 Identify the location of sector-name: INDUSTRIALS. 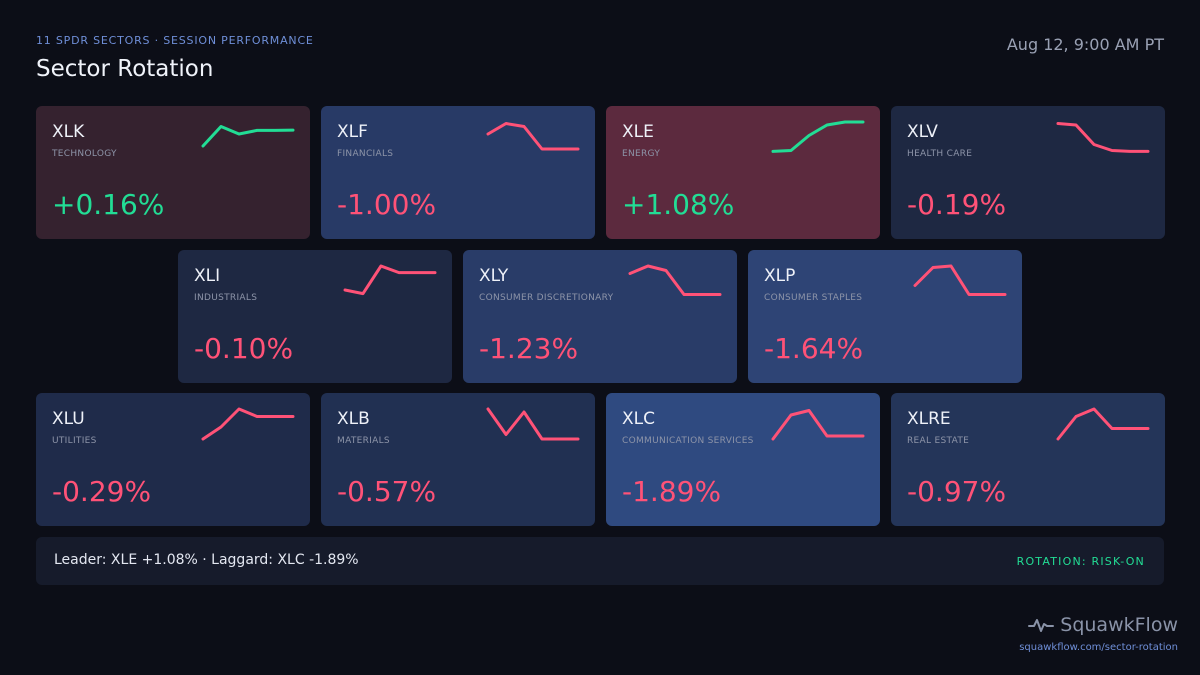
(226, 298).